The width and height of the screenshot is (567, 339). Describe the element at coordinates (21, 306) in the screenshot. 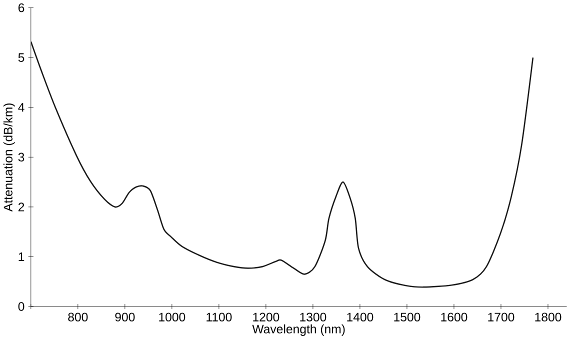

I see `y-tick-label: 0` at that location.